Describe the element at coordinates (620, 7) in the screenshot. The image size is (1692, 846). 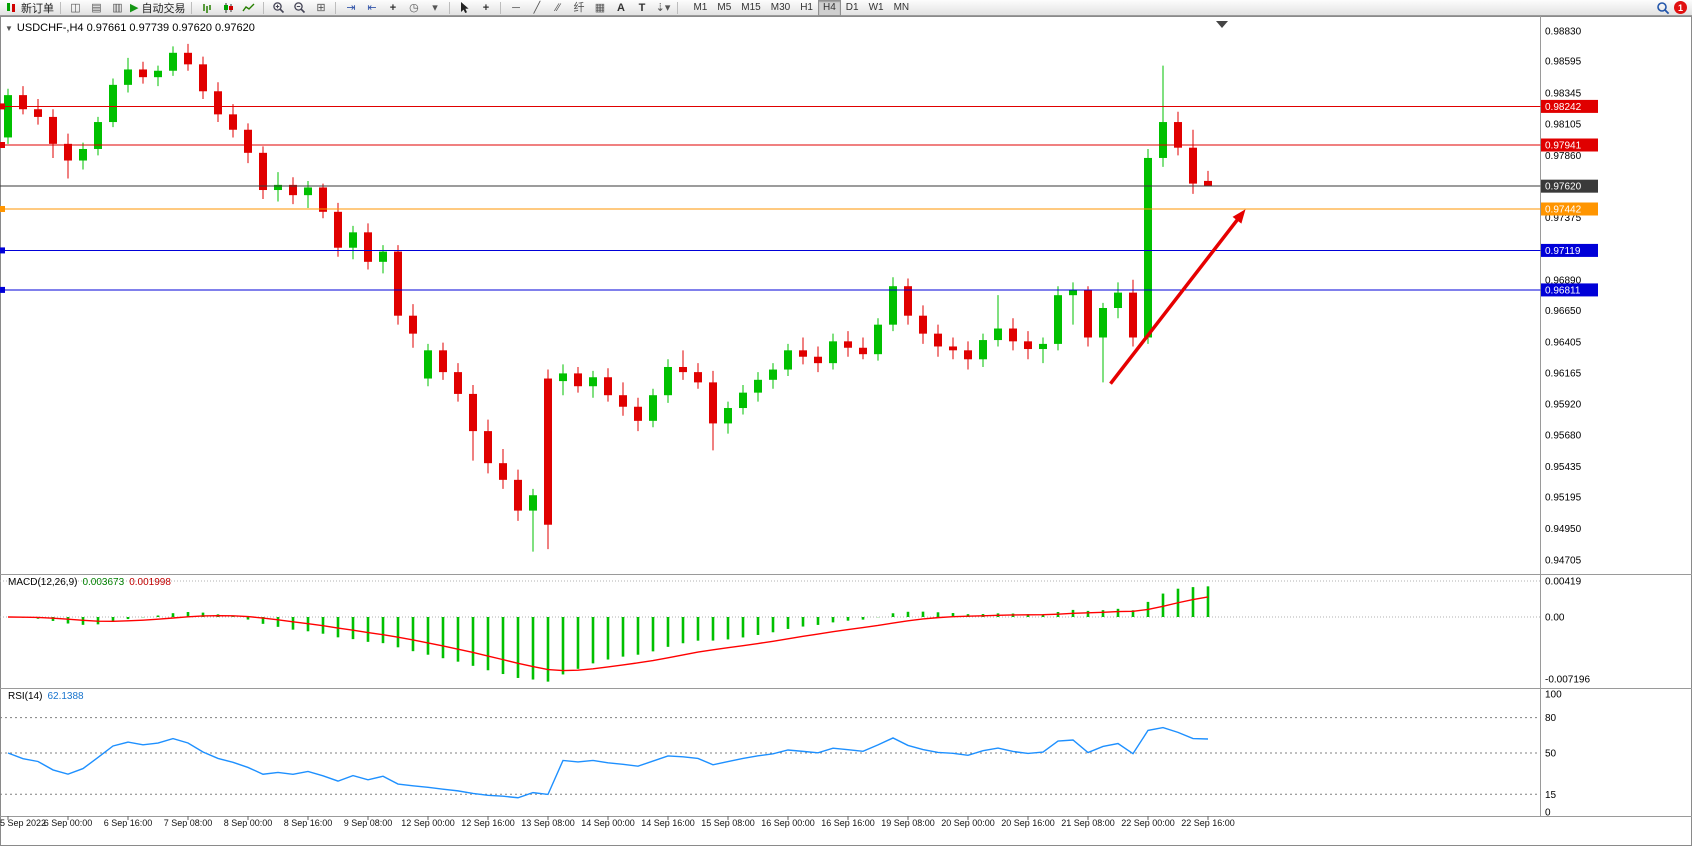
I see `text-tool: A` at that location.